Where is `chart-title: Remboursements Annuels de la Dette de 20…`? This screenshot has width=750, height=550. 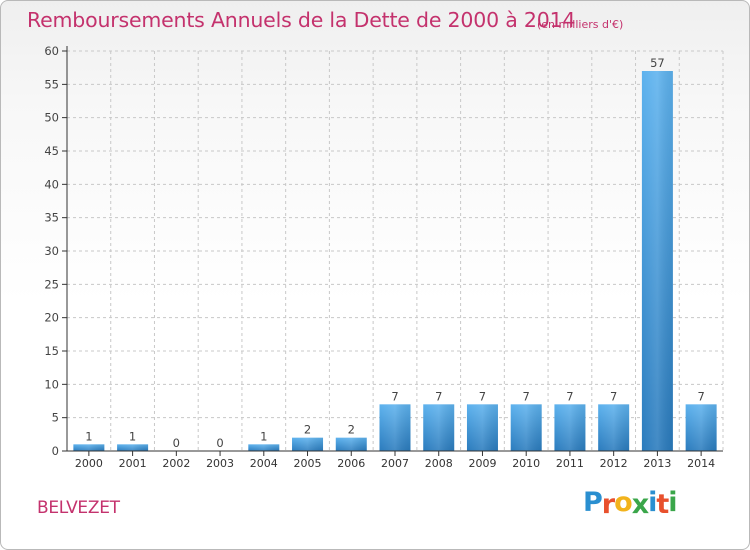 chart-title: Remboursements Annuels de la Dette de 20… is located at coordinates (301, 20).